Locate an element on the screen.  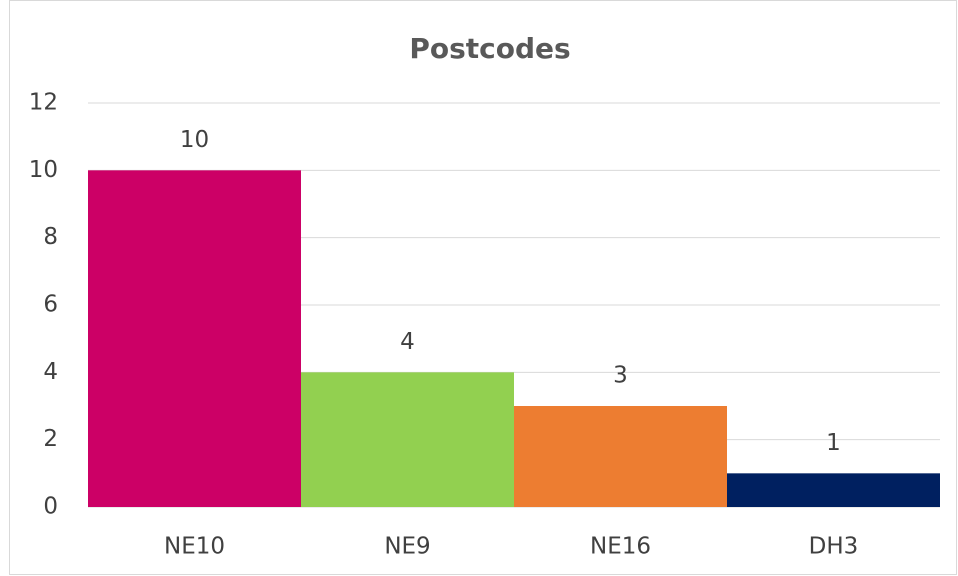
data-label: 10 is located at coordinates (194, 140).